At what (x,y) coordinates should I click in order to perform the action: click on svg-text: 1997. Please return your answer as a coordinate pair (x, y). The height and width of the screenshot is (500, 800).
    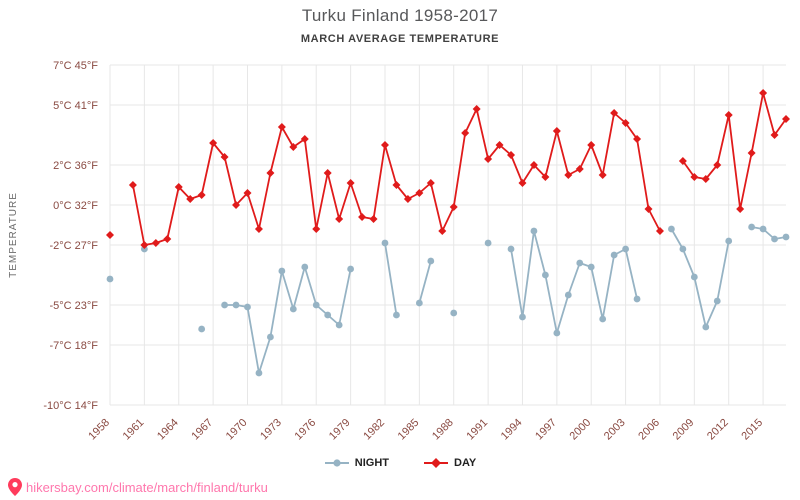
    Looking at the image, I should click on (546, 430).